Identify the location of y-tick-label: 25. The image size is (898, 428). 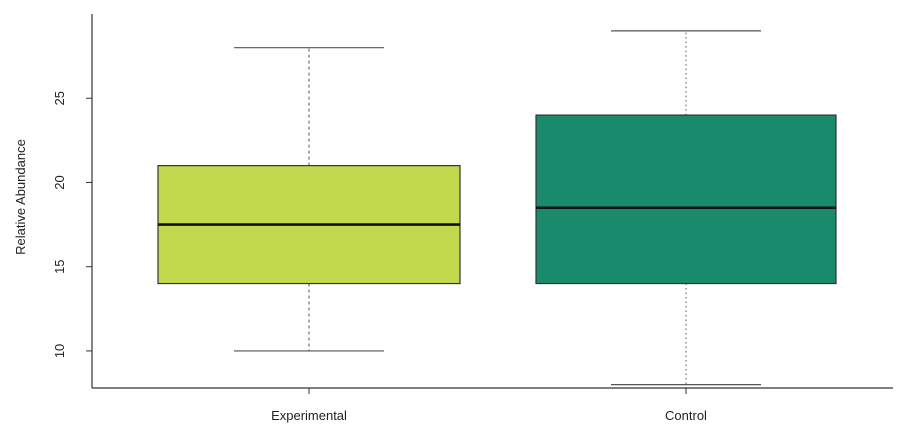
(59, 98).